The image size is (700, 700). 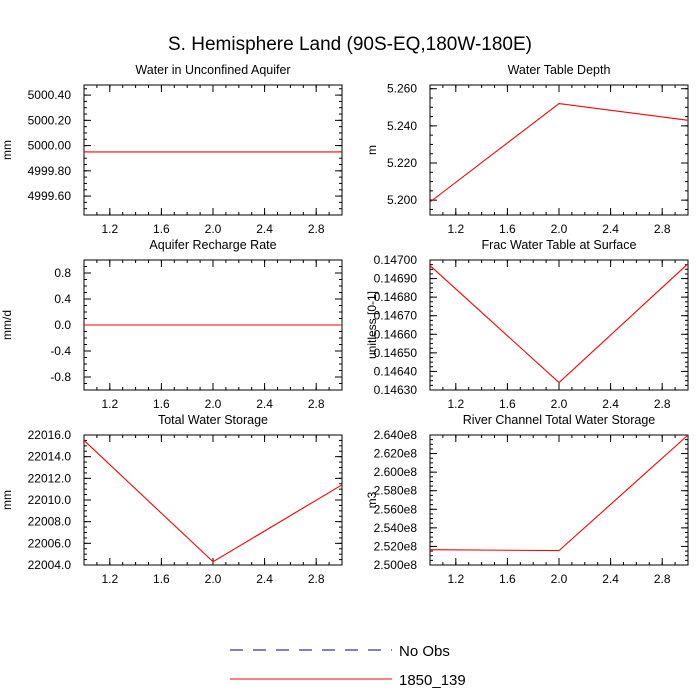 What do you see at coordinates (213, 229) in the screenshot?
I see `panel-1-x-tick-label: 2.0` at bounding box center [213, 229].